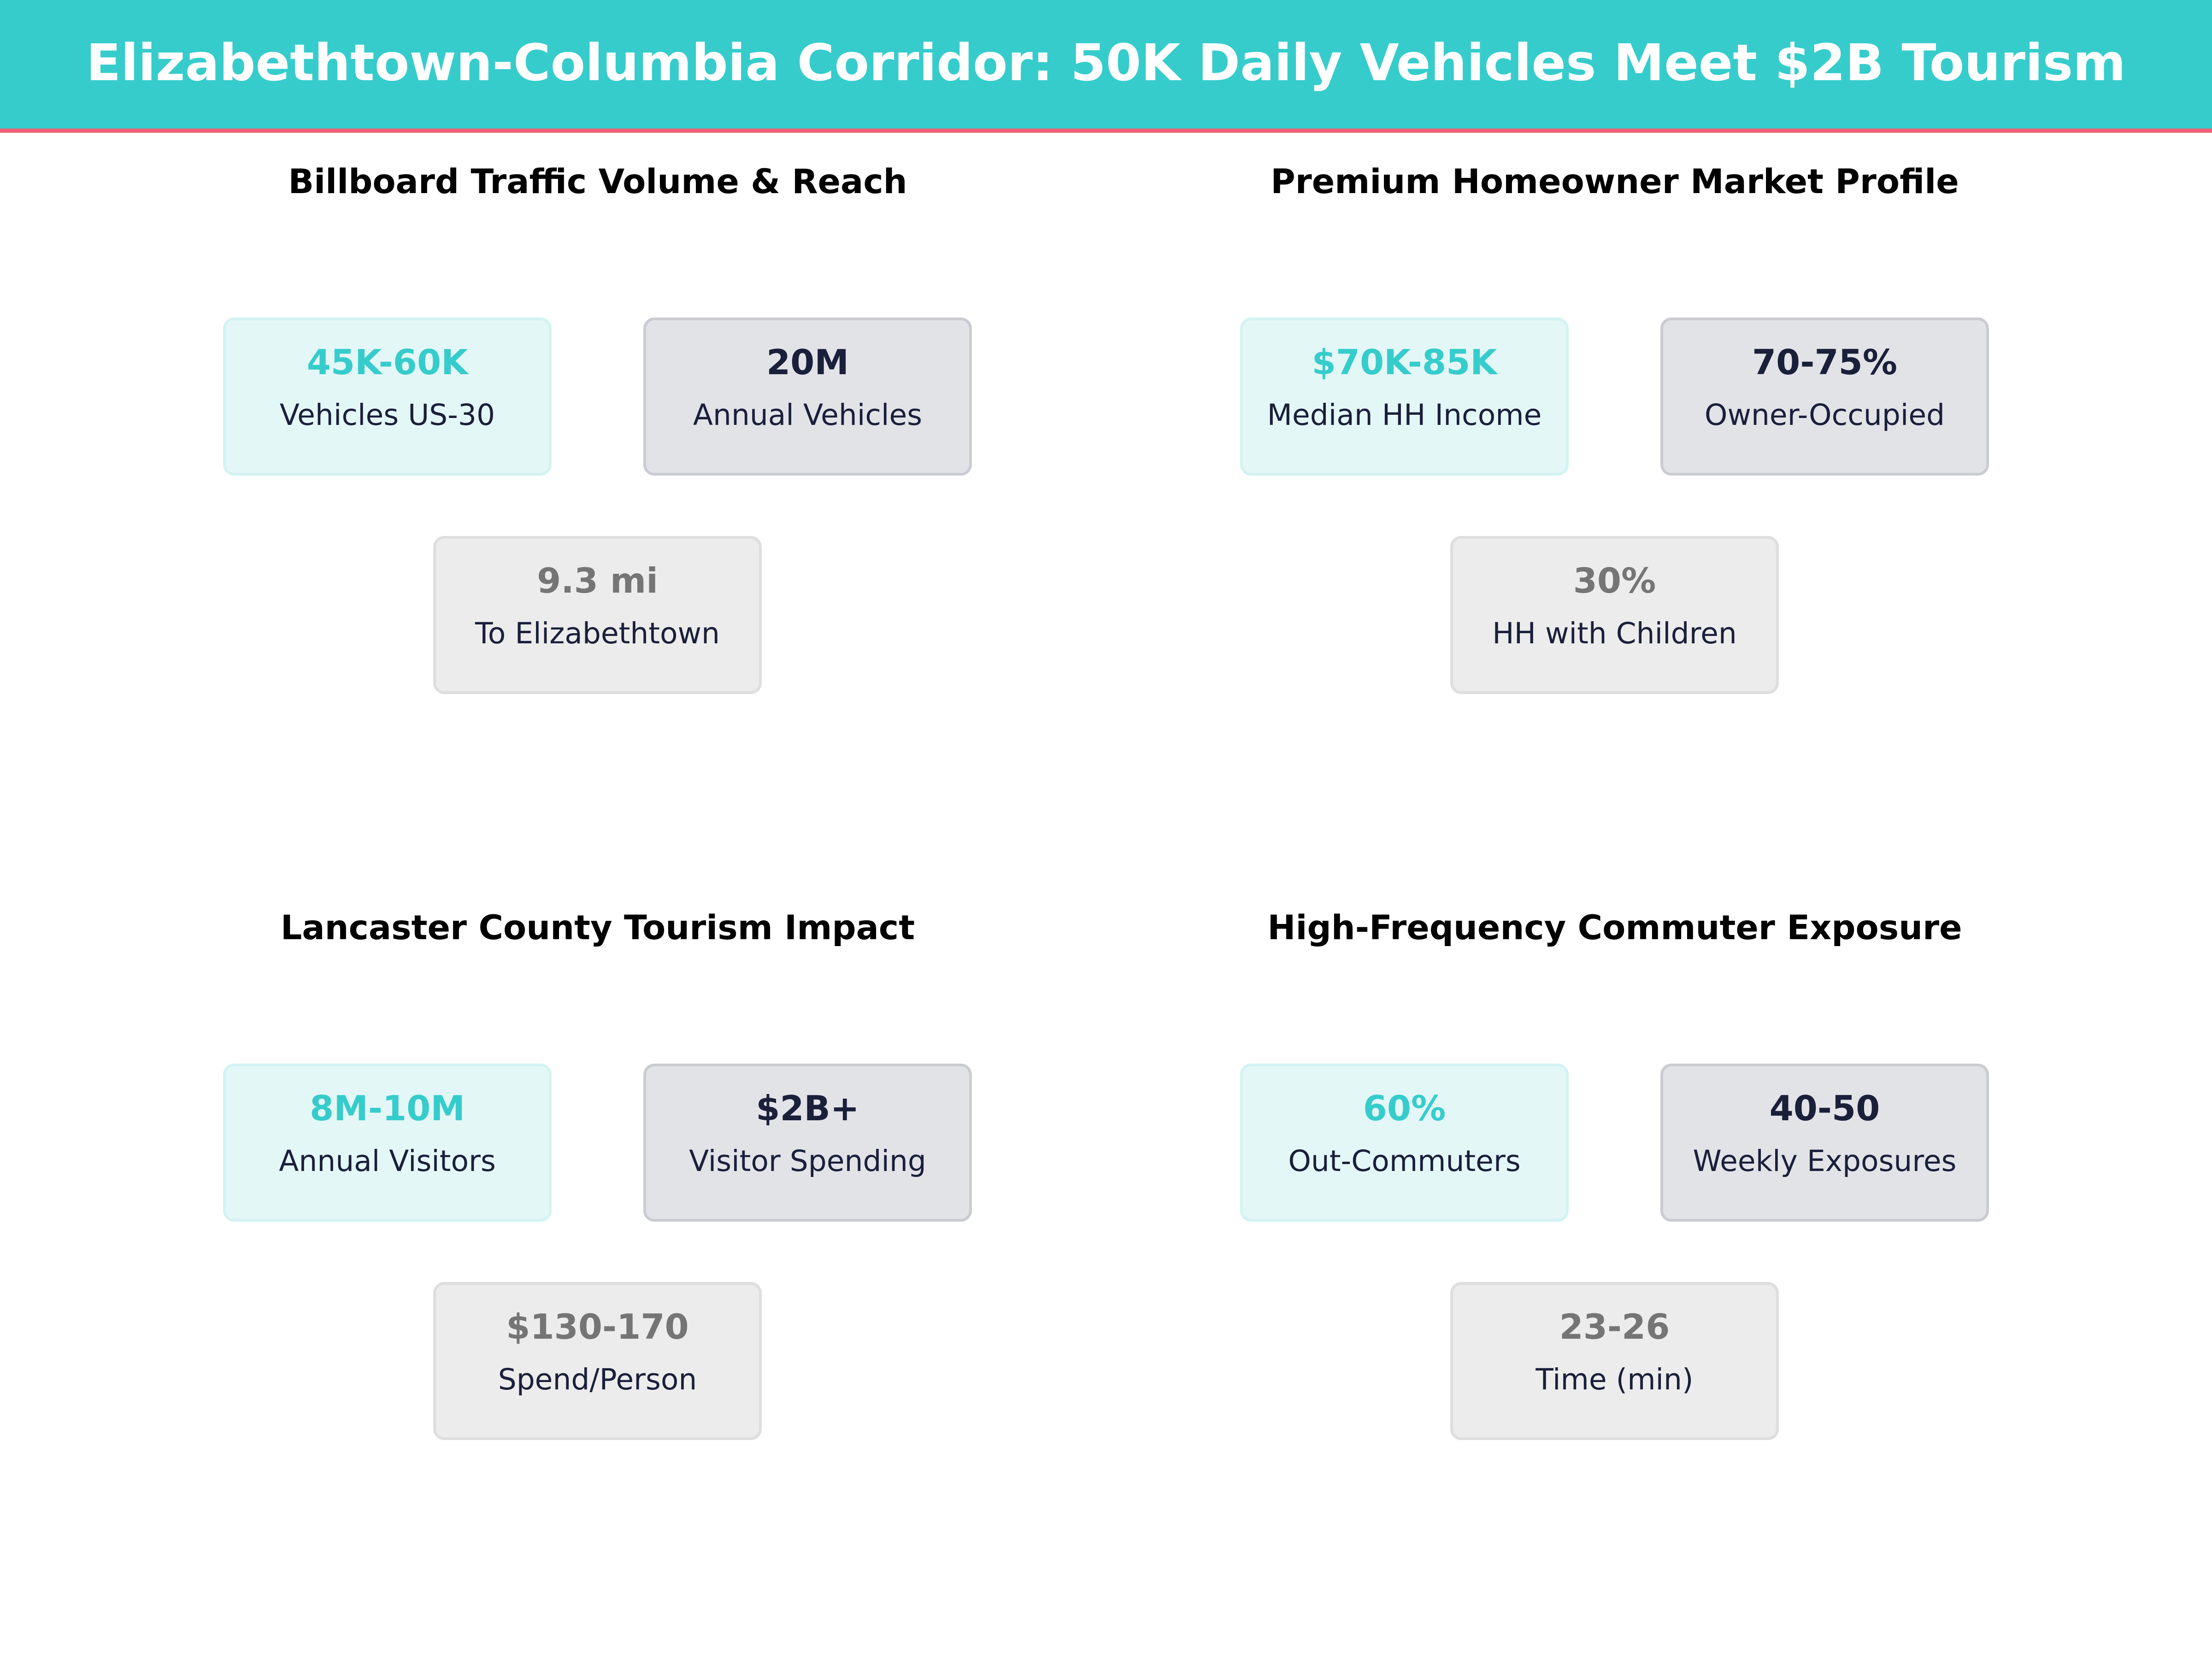 The height and width of the screenshot is (1659, 2212). I want to click on stat-value: 30%, so click(1614, 580).